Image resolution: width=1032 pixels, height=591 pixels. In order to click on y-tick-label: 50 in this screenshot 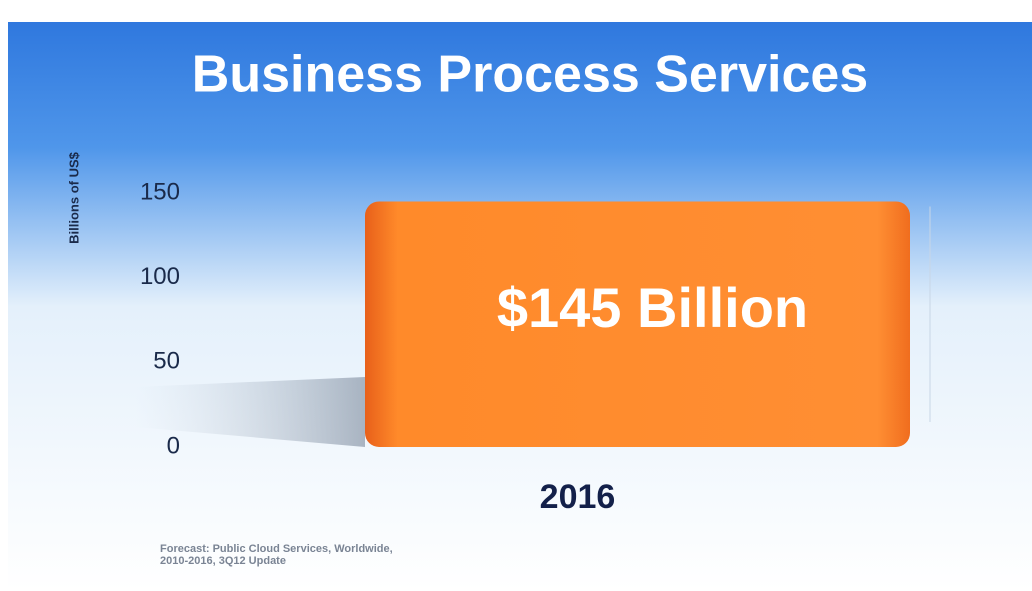, I will do `click(166, 361)`.